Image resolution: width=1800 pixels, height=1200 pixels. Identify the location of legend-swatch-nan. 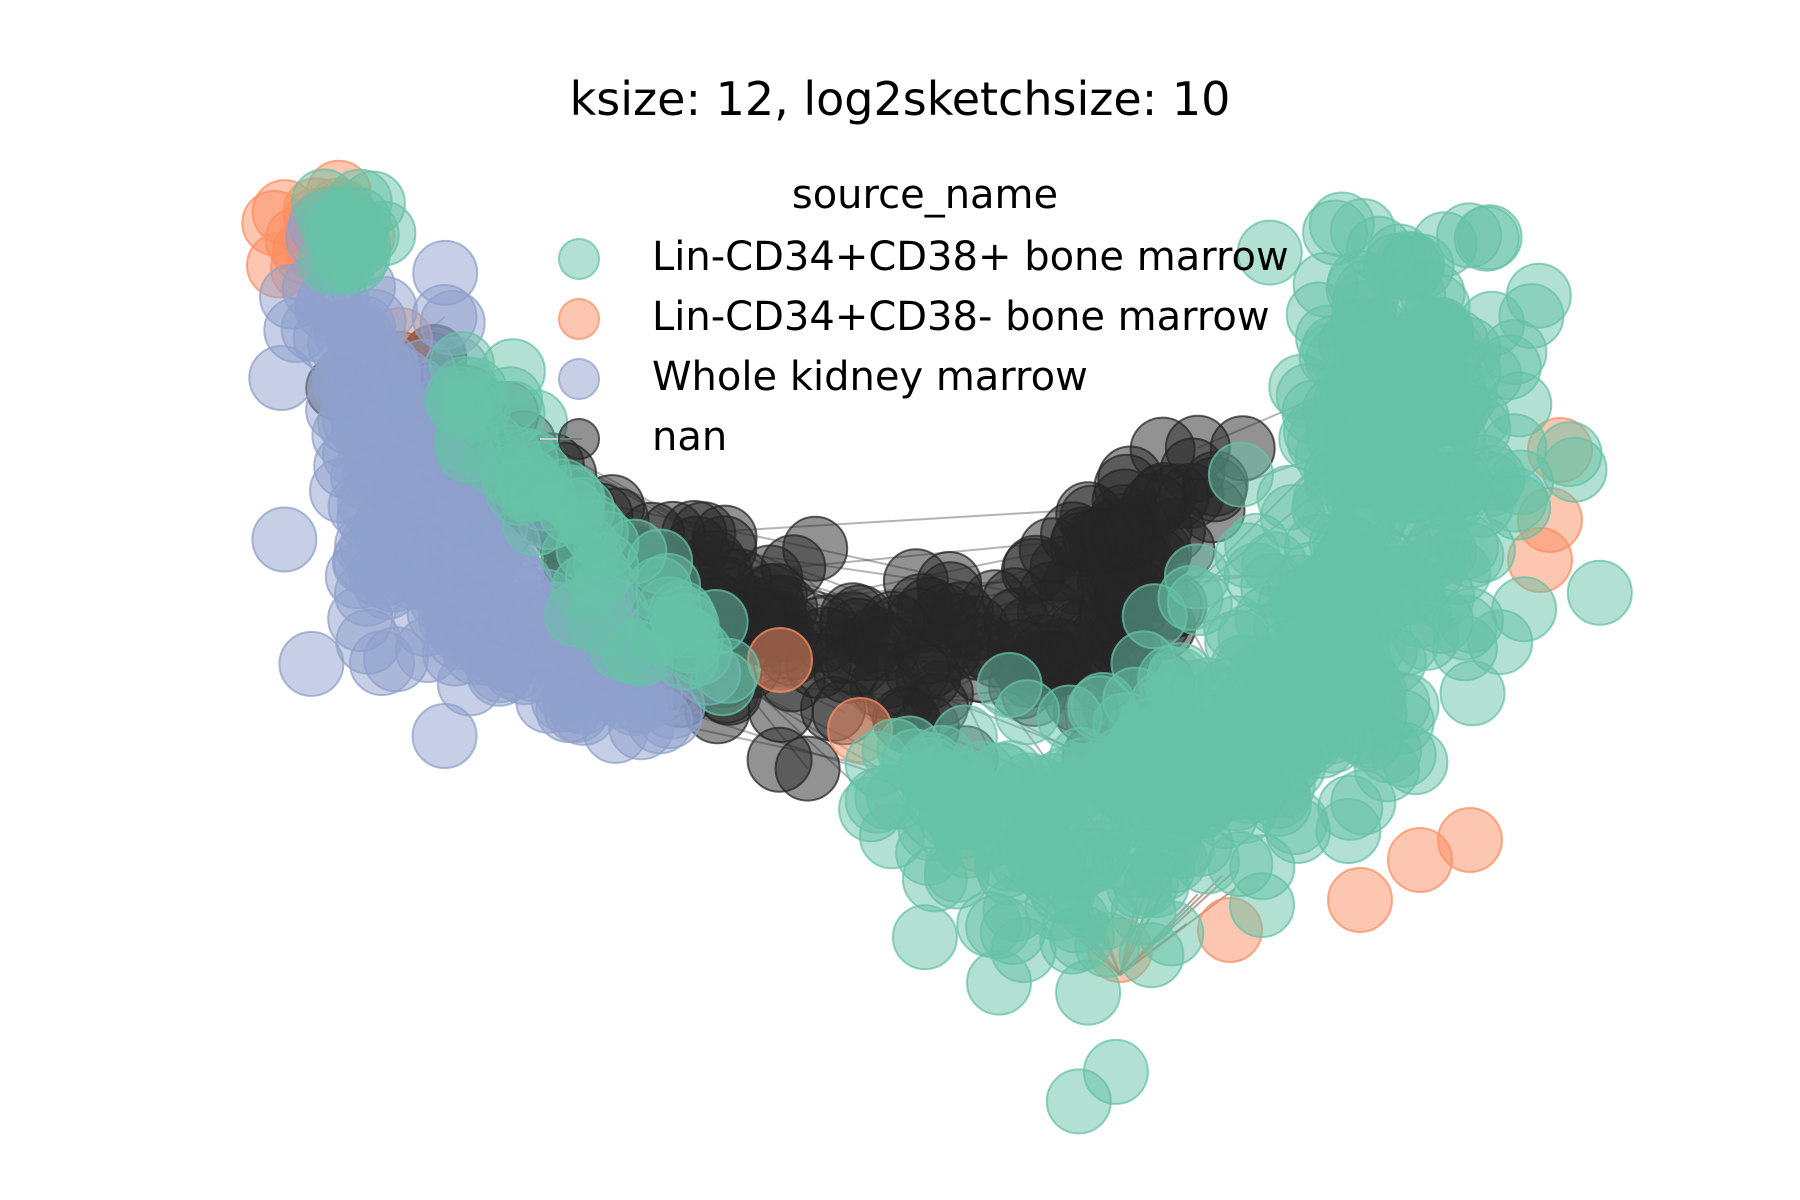
(579, 439).